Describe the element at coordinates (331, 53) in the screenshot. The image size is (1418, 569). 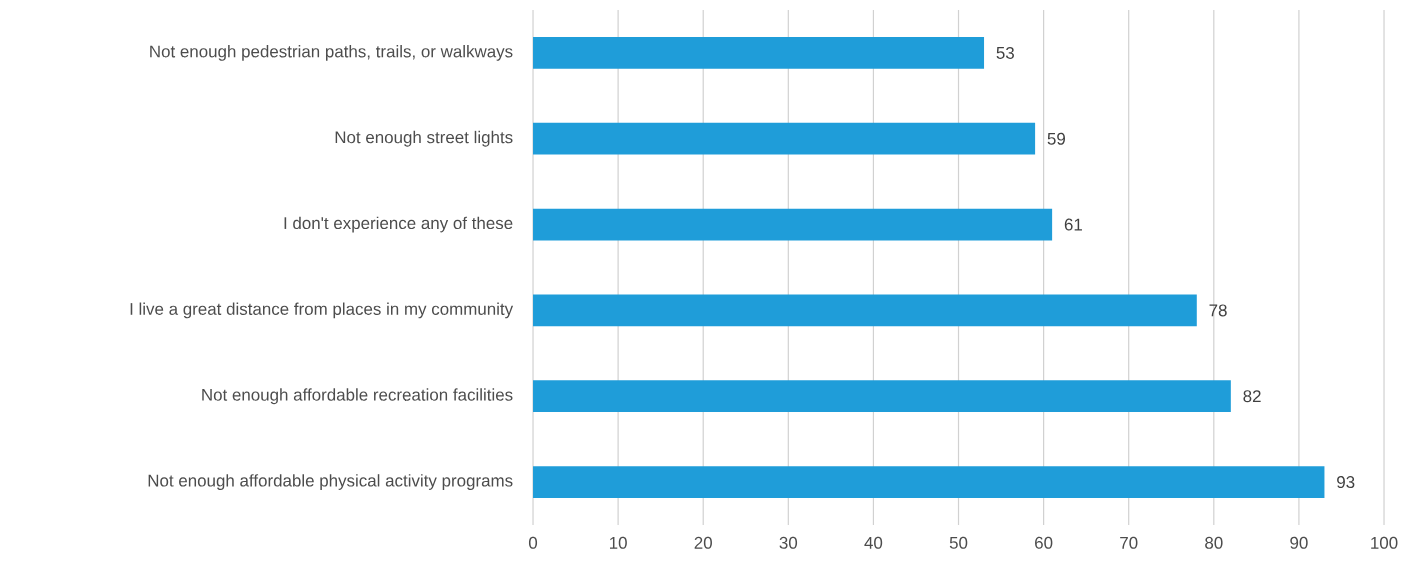
I see `y-tick-label: Not enough pedestrian paths, trails, or walkways` at that location.